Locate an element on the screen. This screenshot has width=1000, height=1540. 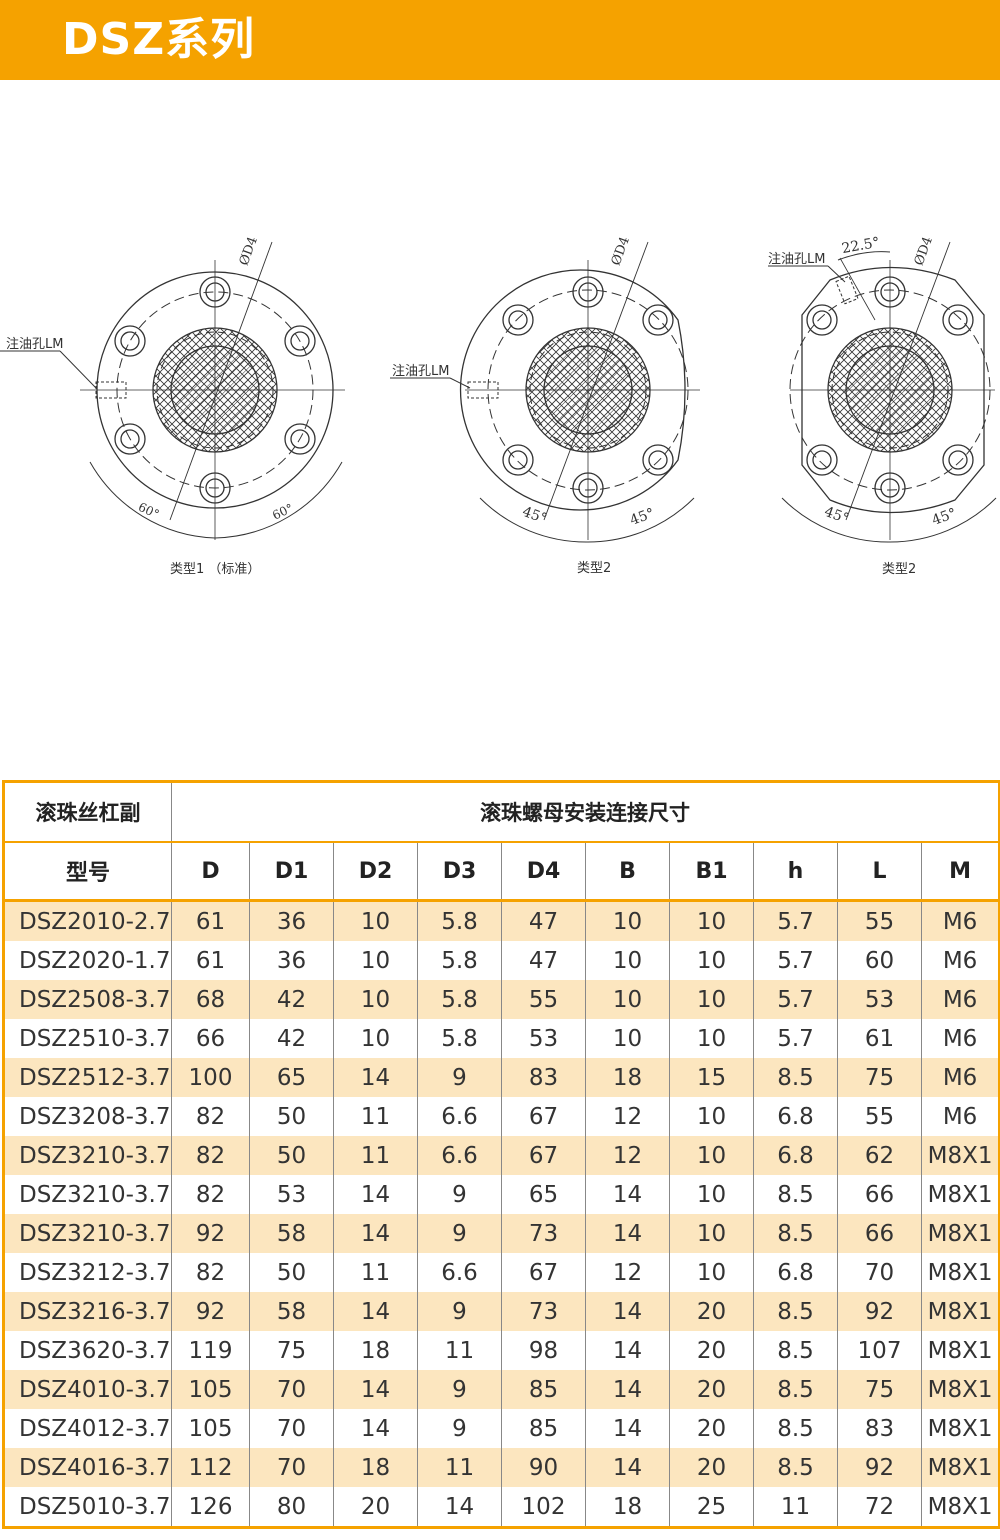
table-row: DSZ3216-3.7 92 58 14 9 73 14 20 8.5 92 M8X1 is located at coordinates (501, 1311).